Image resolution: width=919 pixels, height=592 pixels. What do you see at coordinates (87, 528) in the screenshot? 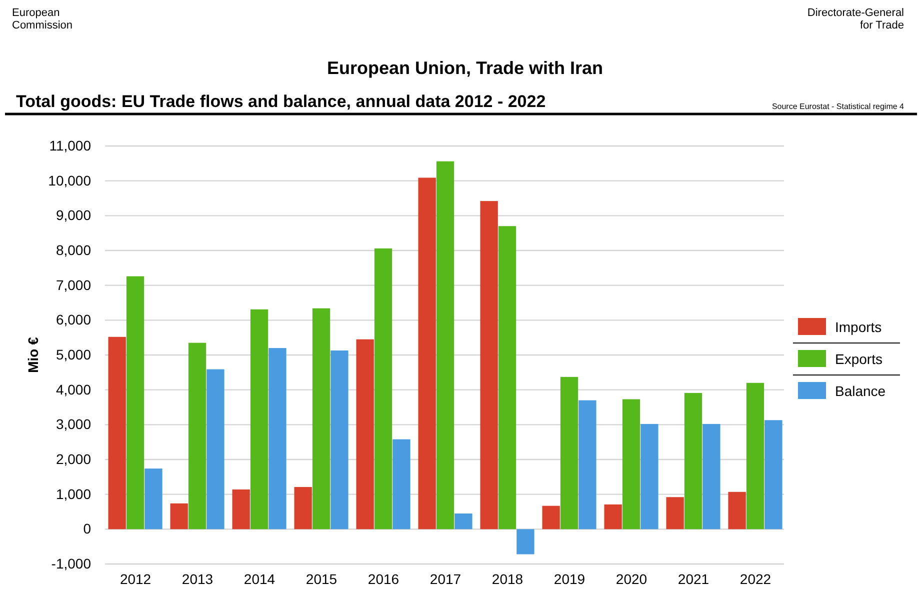
I see `y-tick-label: 0` at bounding box center [87, 528].